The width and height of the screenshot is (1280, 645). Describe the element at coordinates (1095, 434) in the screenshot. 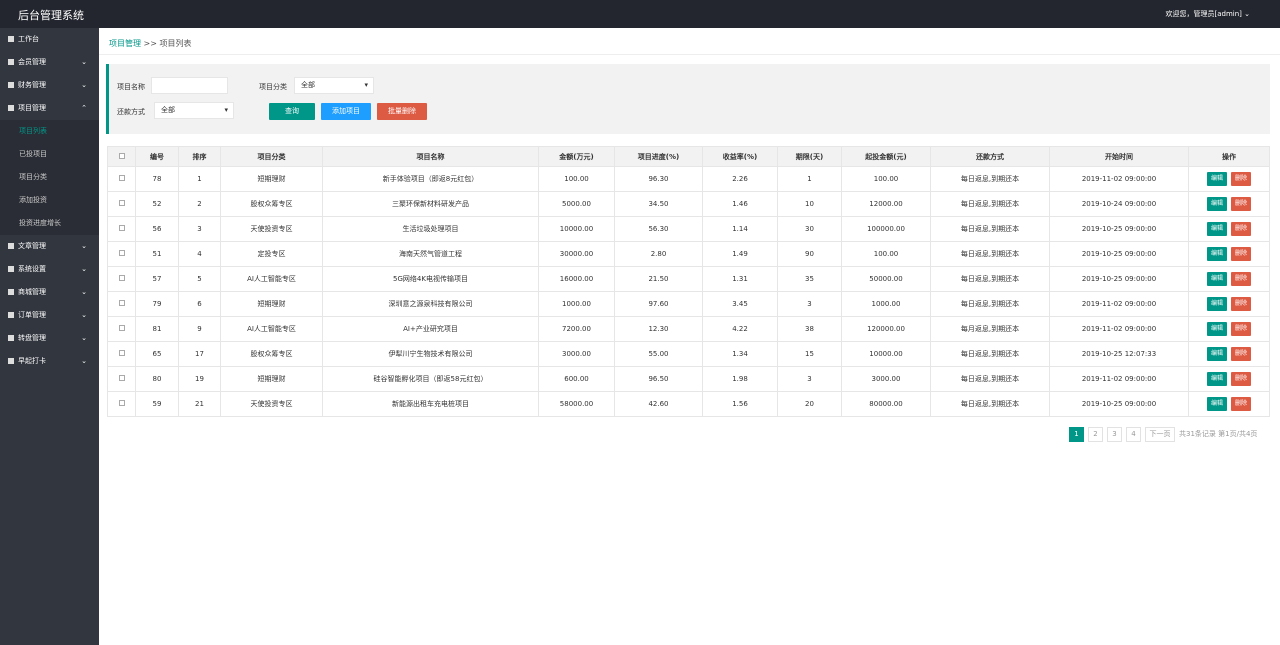

I see `page-button: 2` at that location.